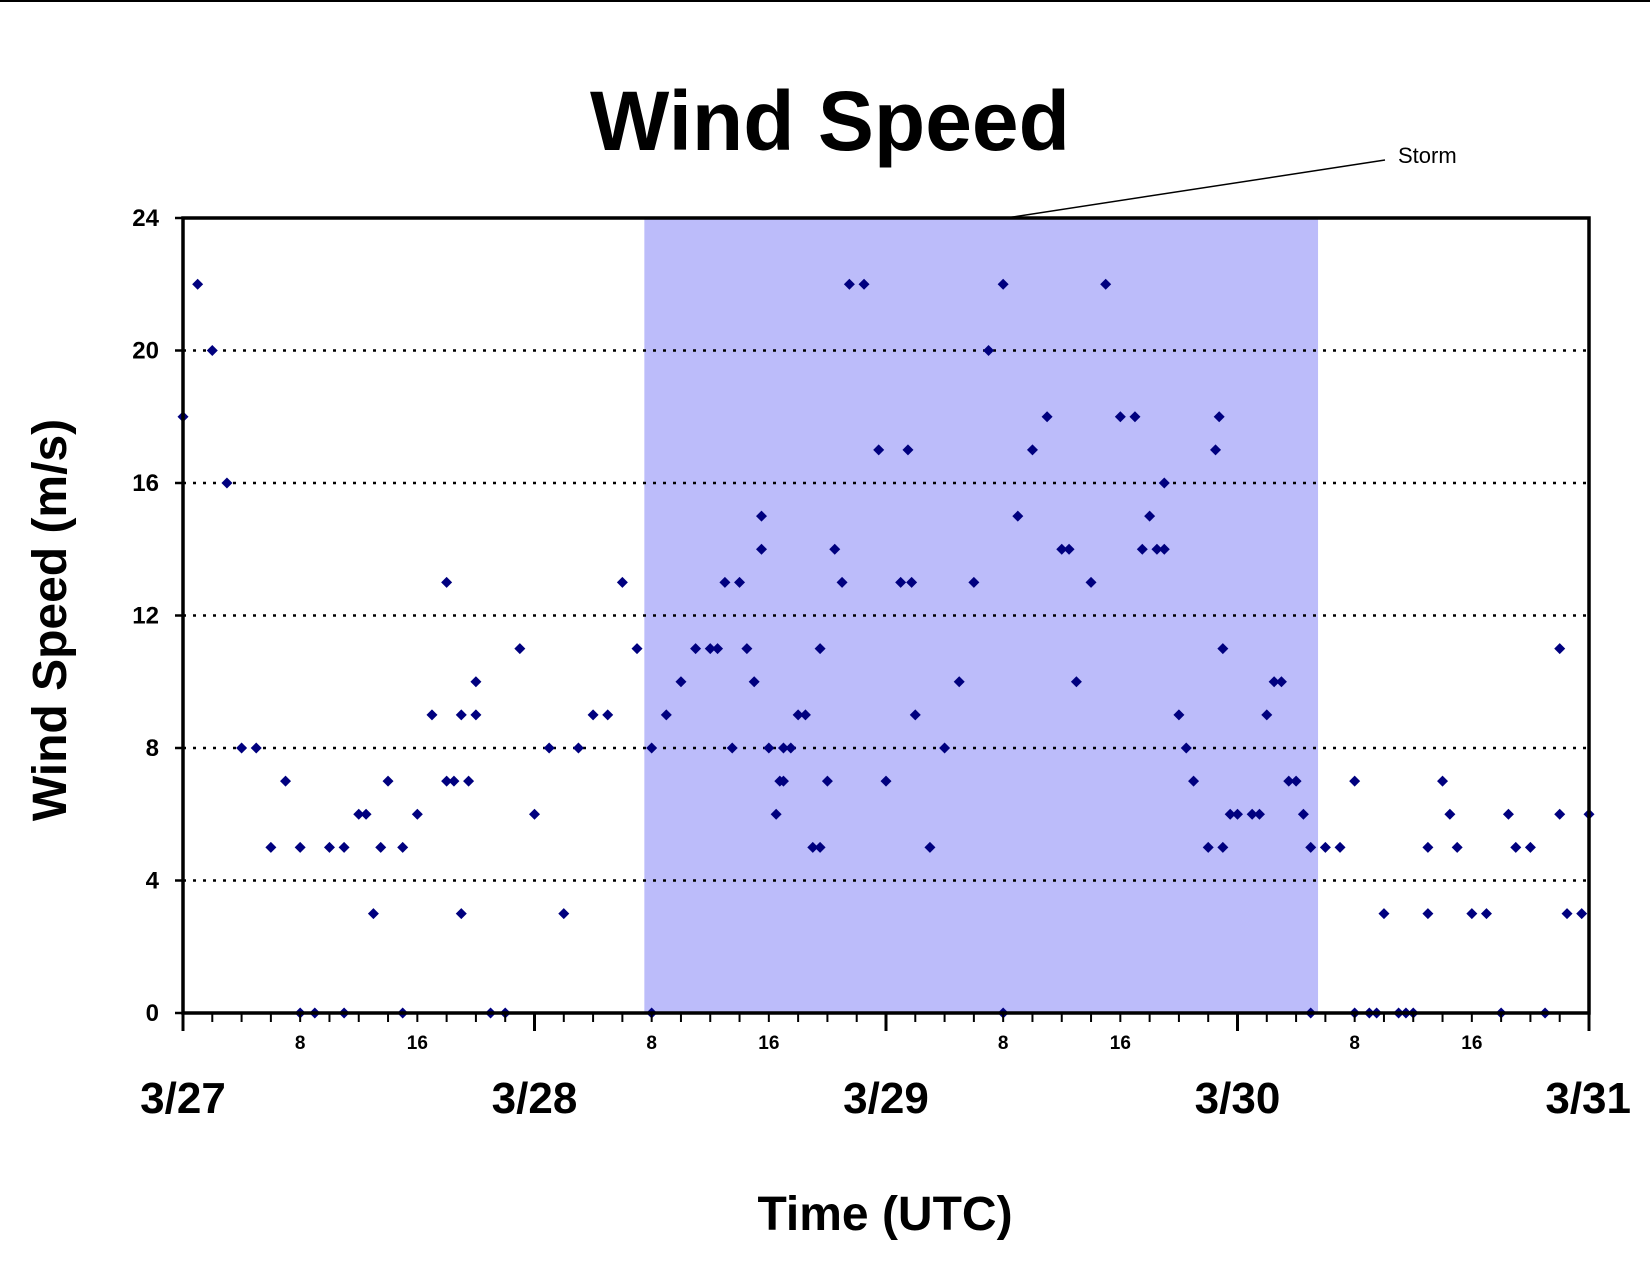 Image resolution: width=1650 pixels, height=1275 pixels. What do you see at coordinates (1196, 189) in the screenshot?
I see `storm-leader-line` at bounding box center [1196, 189].